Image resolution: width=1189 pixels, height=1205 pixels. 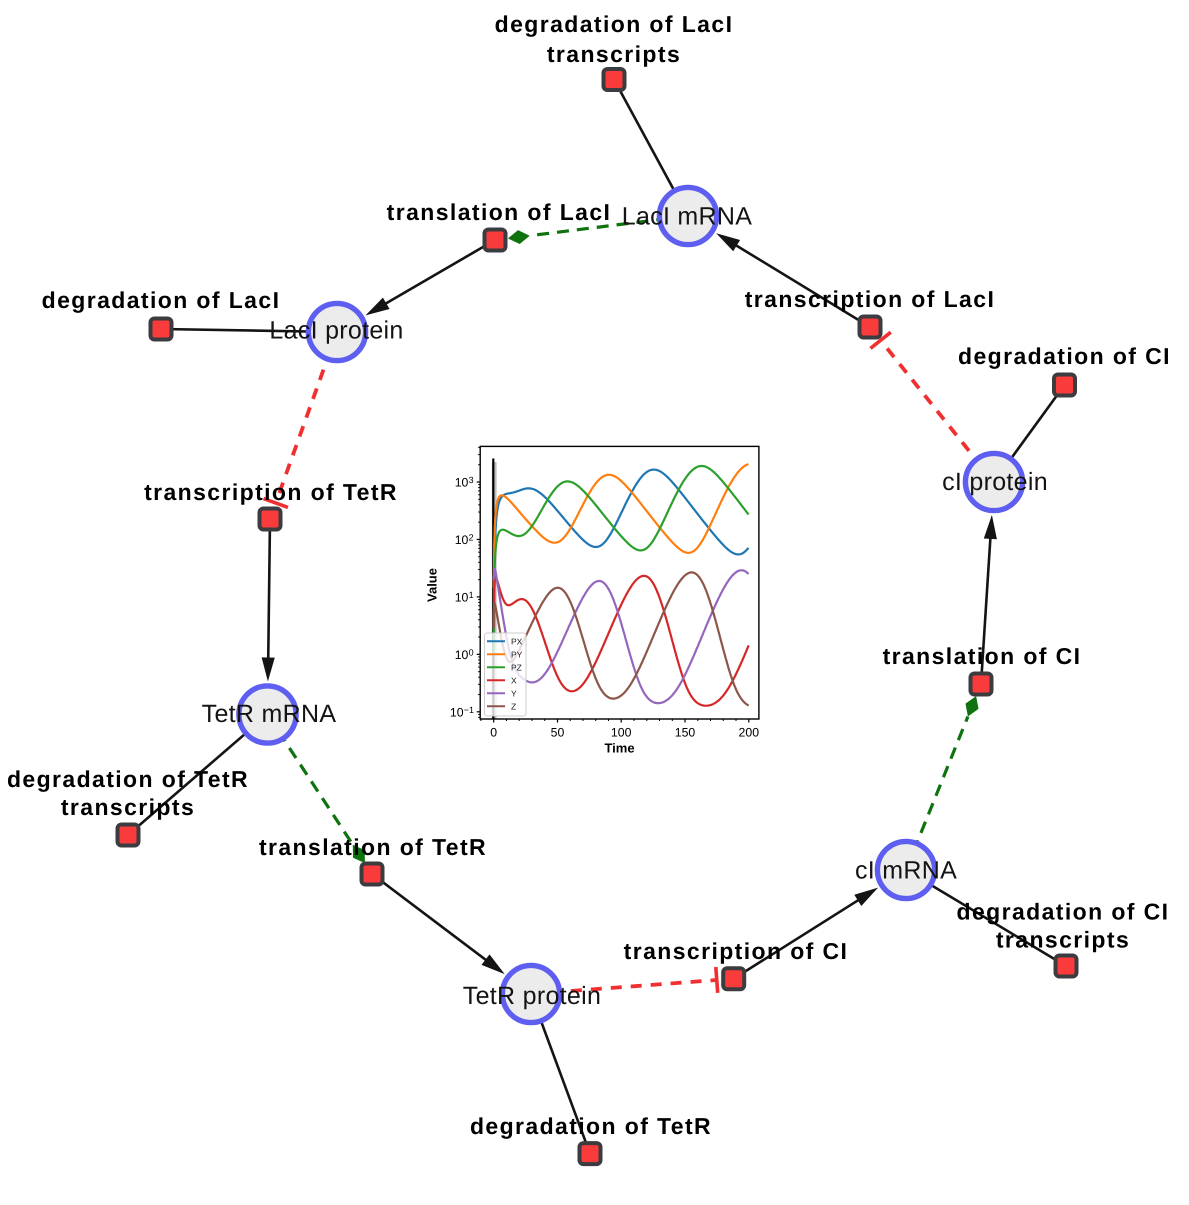 I want to click on svg-text: cI protein, so click(x=995, y=482).